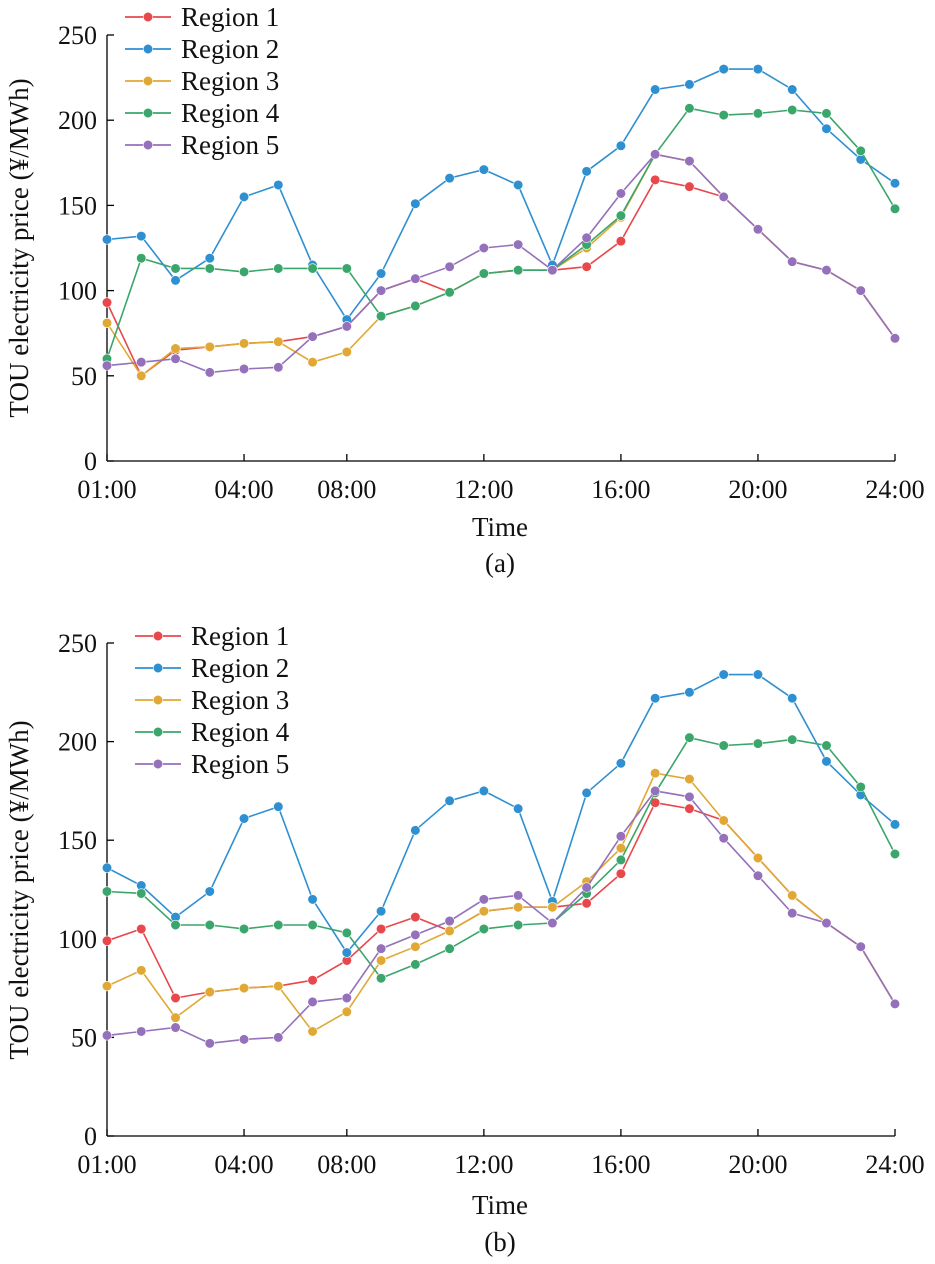 This screenshot has width=935, height=1264. I want to click on x-tick-label: 12:00, so click(483, 1164).